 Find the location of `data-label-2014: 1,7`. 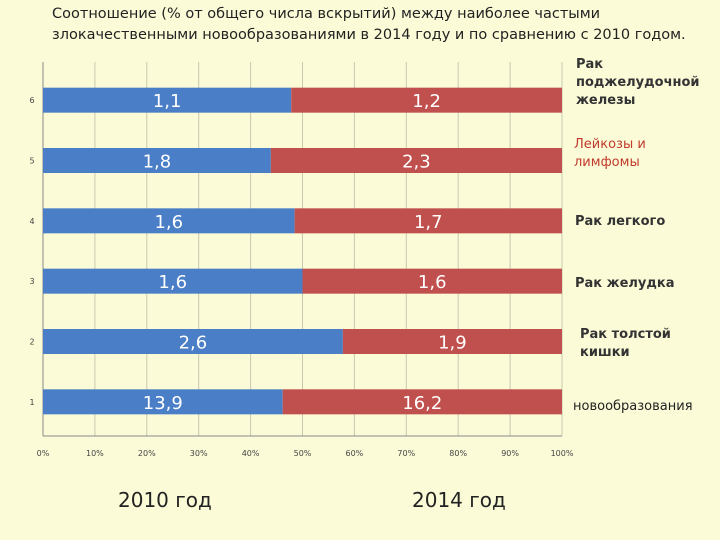

data-label-2014: 1,7 is located at coordinates (428, 222).